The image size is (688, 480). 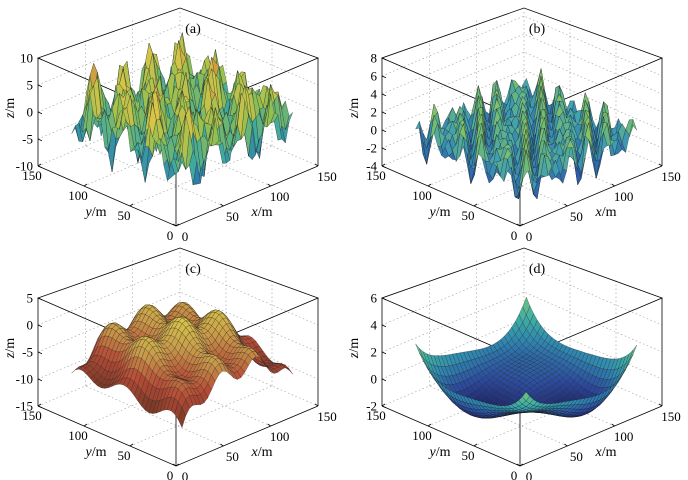 What do you see at coordinates (24, 406) in the screenshot?
I see `z-tick-label: -15` at bounding box center [24, 406].